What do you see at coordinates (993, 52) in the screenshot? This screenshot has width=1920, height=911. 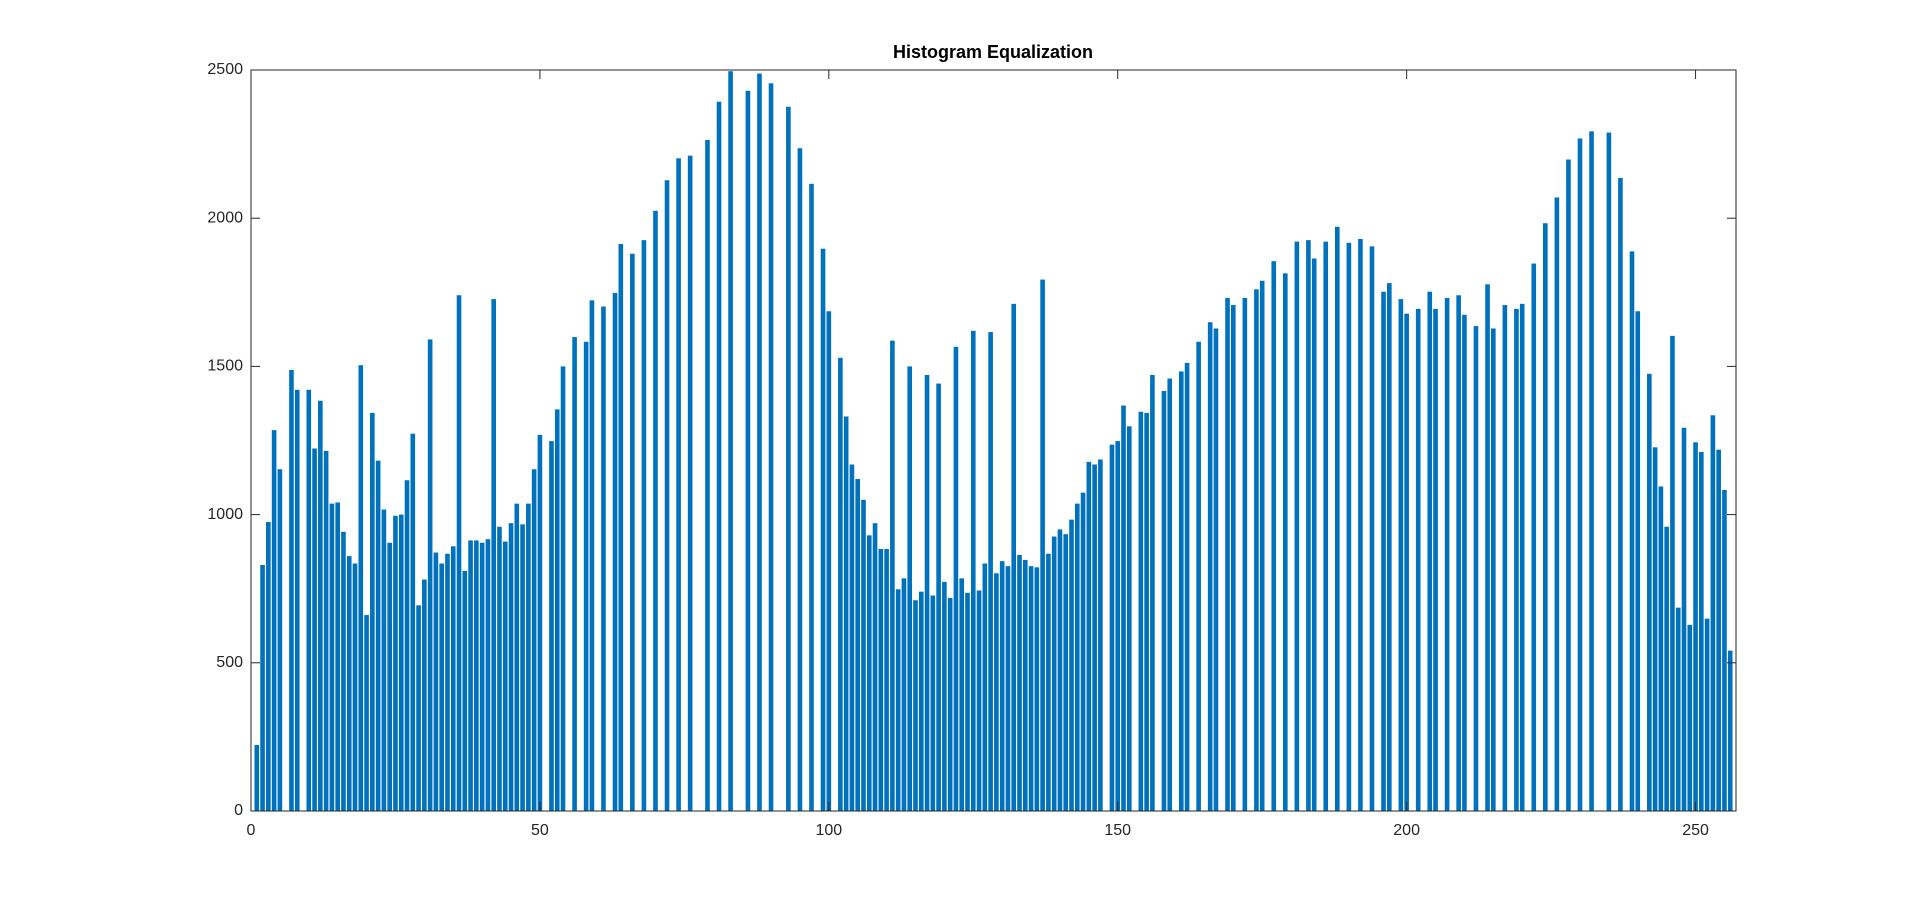 I see `chart-title: Histogram Equalization` at bounding box center [993, 52].